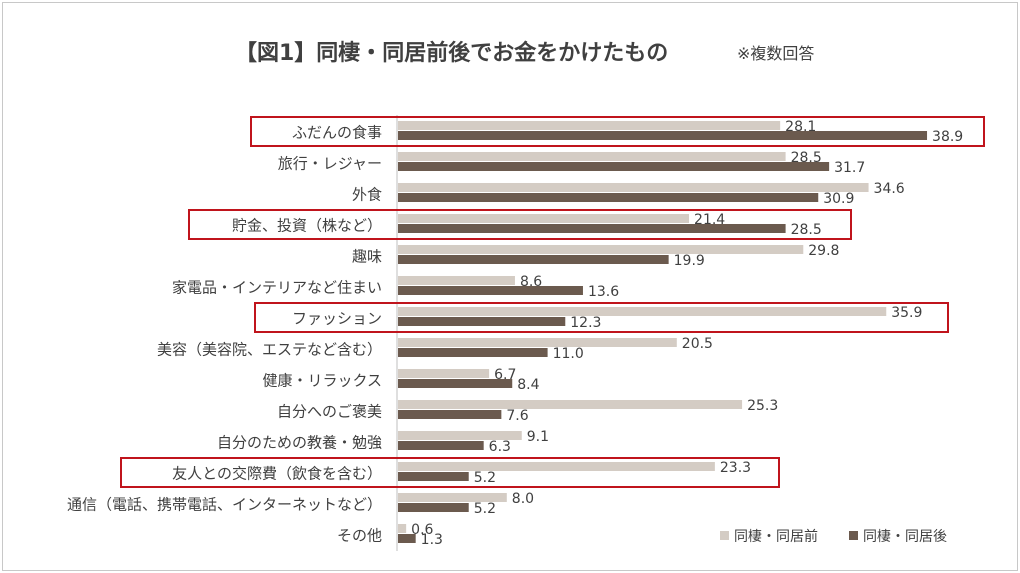 The image size is (1020, 573). What do you see at coordinates (947, 137) in the screenshot?
I see `value-label-after: 38.9` at bounding box center [947, 137].